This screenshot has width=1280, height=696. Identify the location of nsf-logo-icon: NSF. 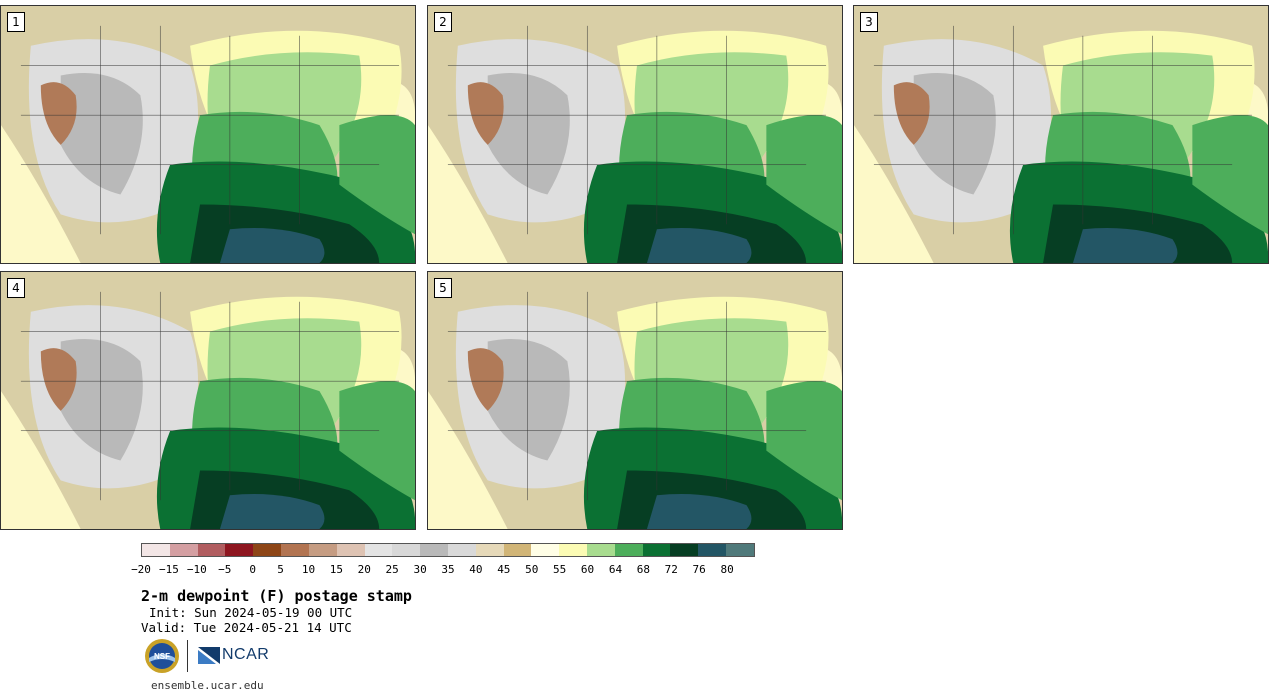
(162, 656).